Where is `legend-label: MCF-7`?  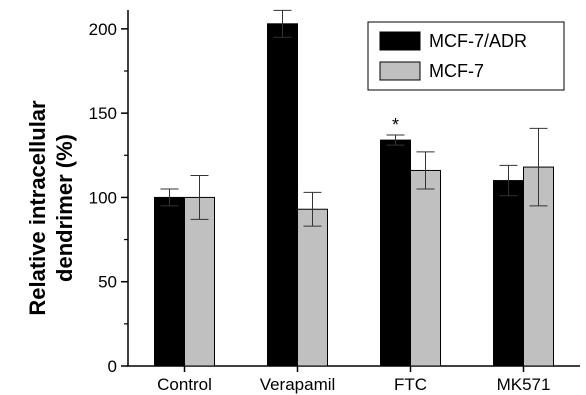
legend-label: MCF-7 is located at coordinates (456, 71).